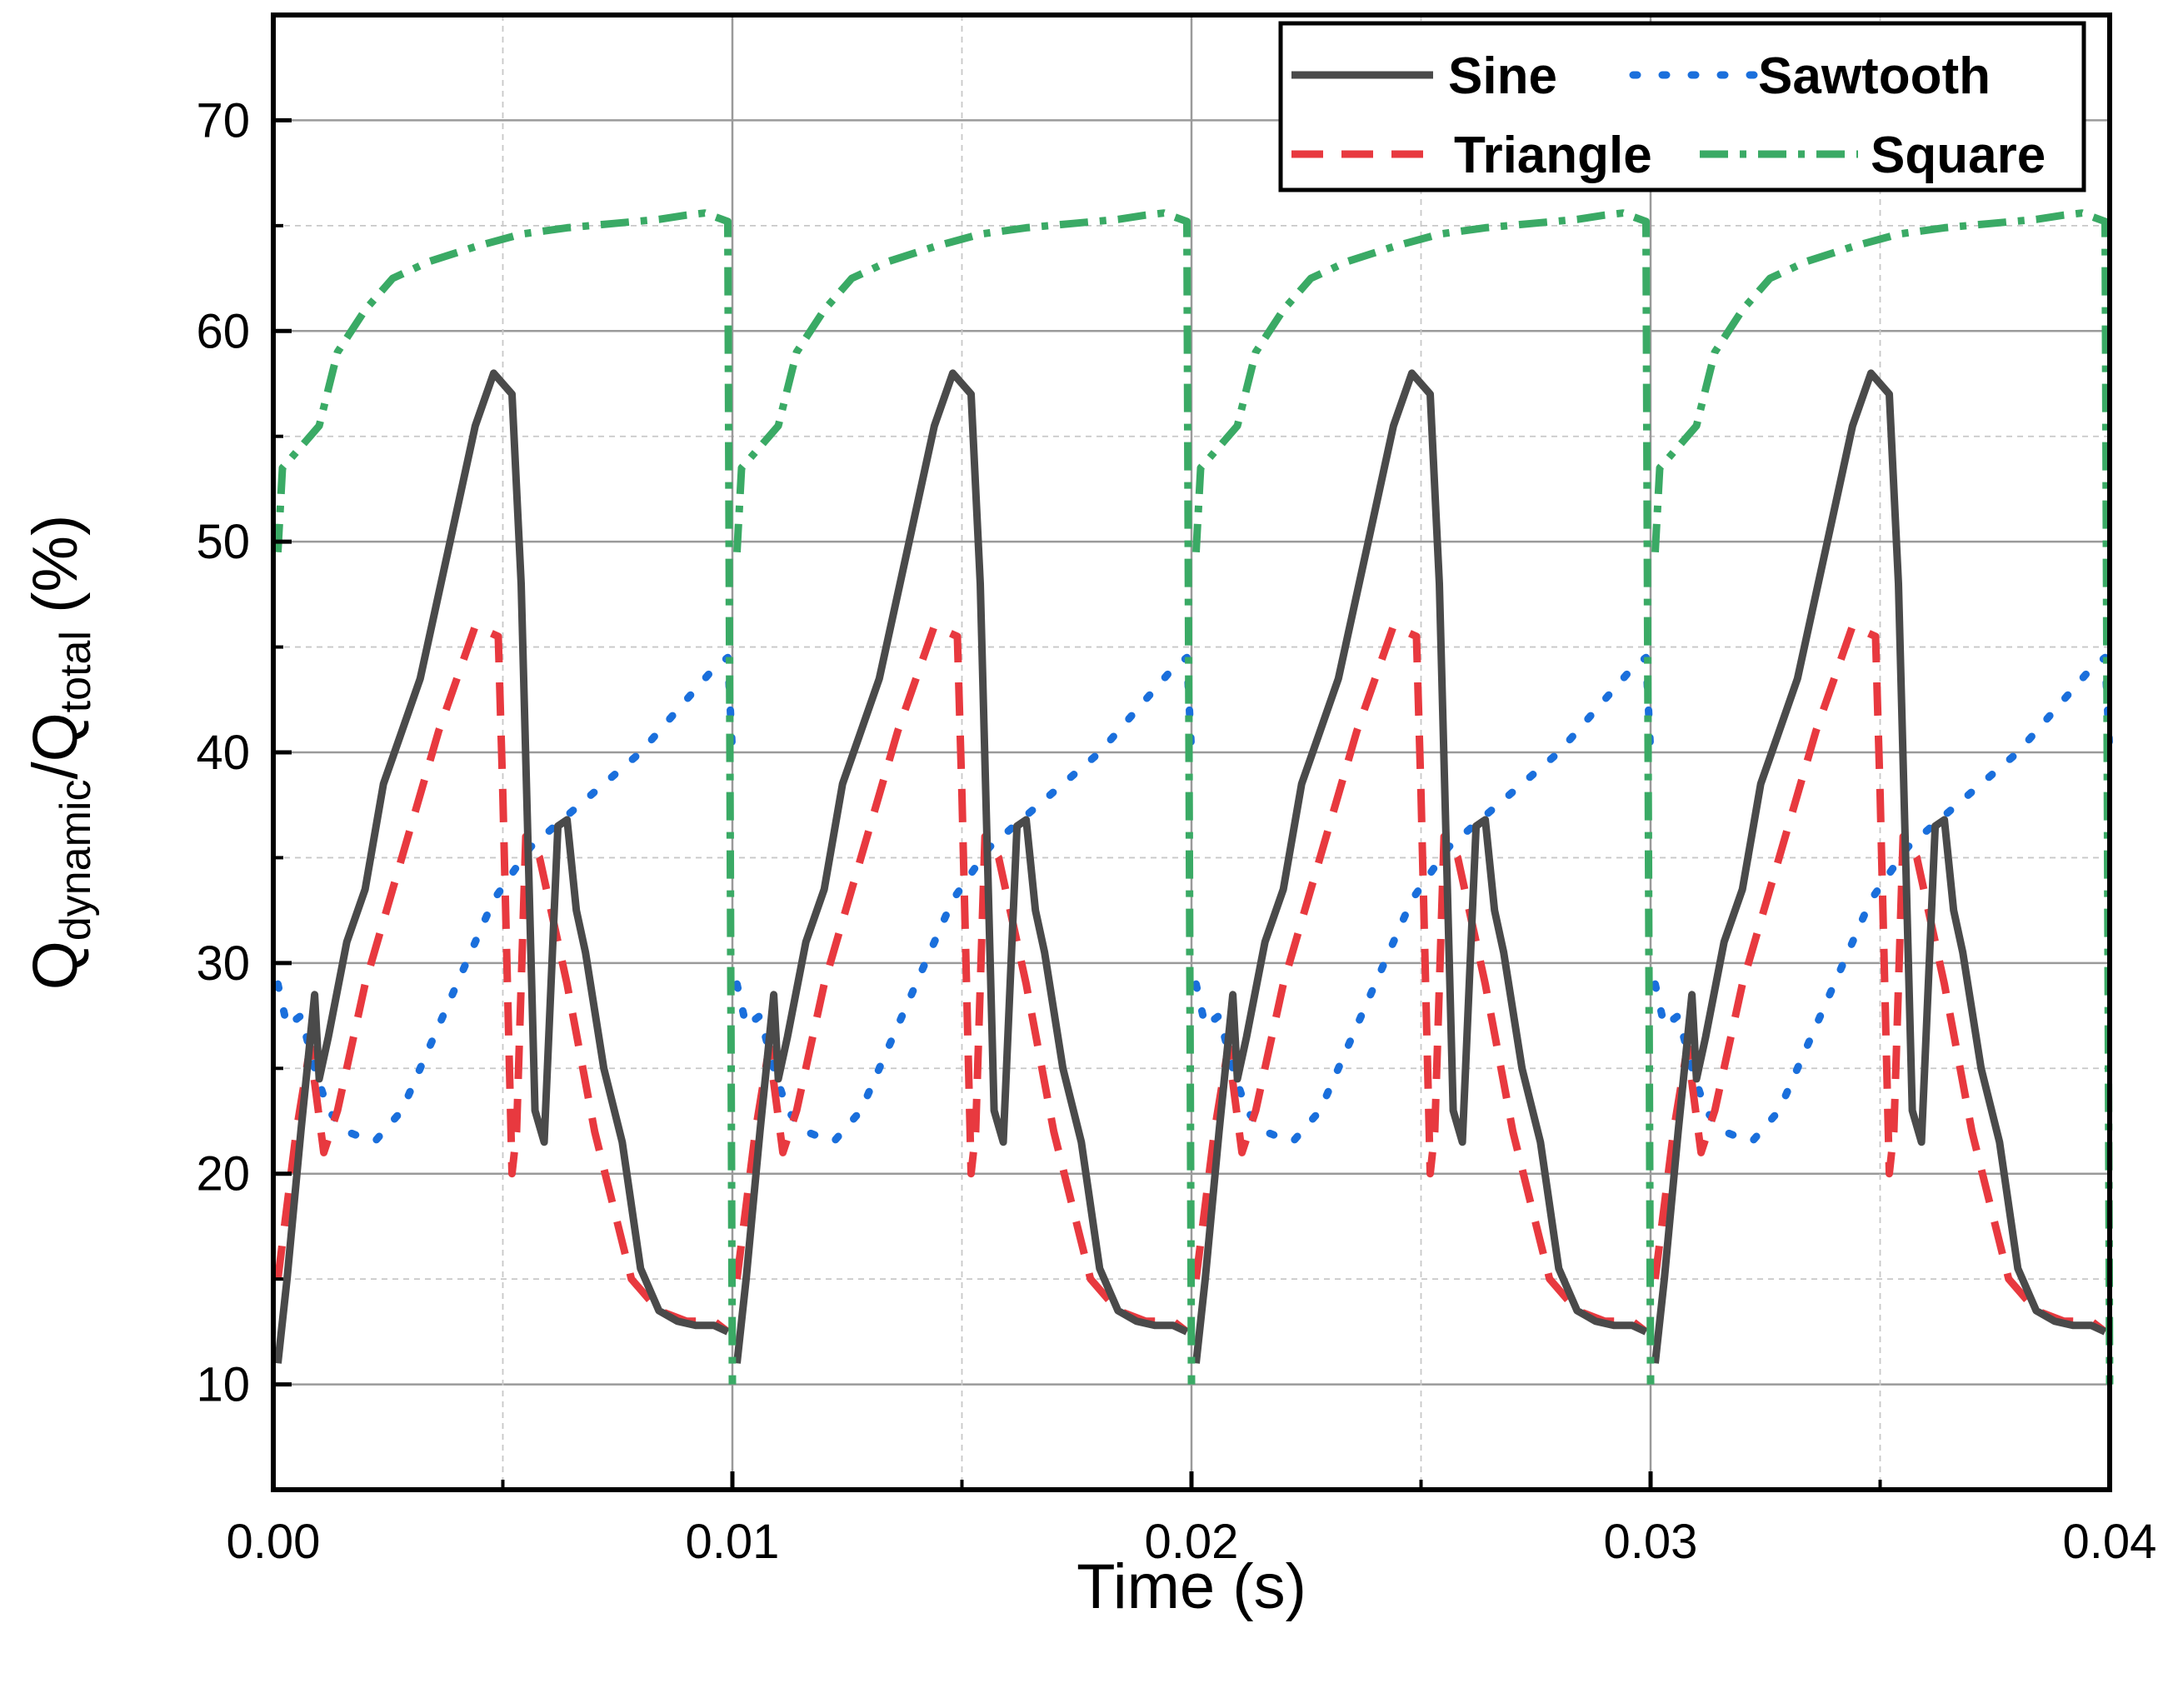 This screenshot has height=1708, width=2178. Describe the element at coordinates (76, 860) in the screenshot. I see `y-axis-title-sub1: dynamic` at that location.